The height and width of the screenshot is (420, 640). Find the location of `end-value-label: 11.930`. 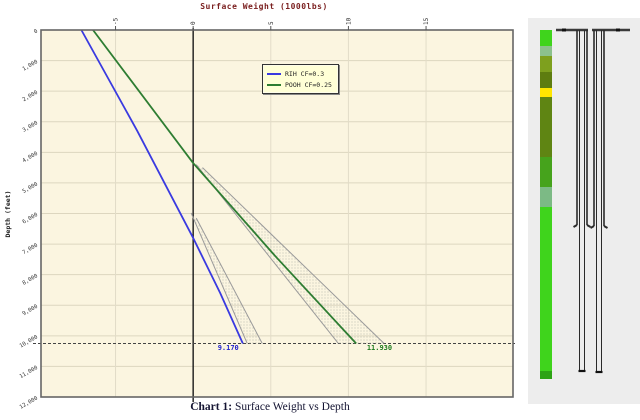

end-value-label: 11.930 is located at coordinates (379, 348).